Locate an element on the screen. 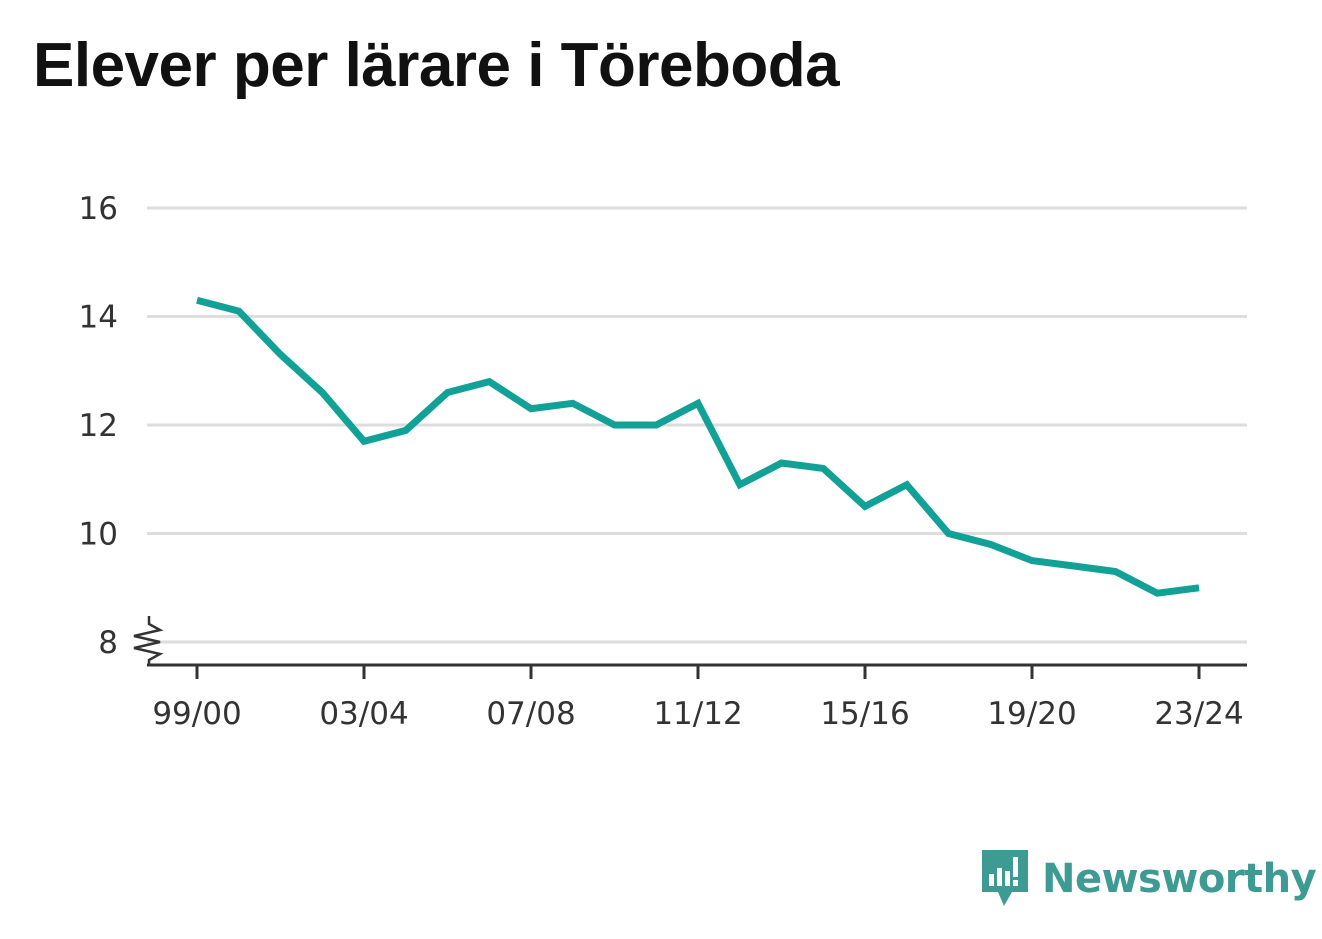 This screenshot has height=939, width=1322. x-tick-label: 99/00 is located at coordinates (196, 714).